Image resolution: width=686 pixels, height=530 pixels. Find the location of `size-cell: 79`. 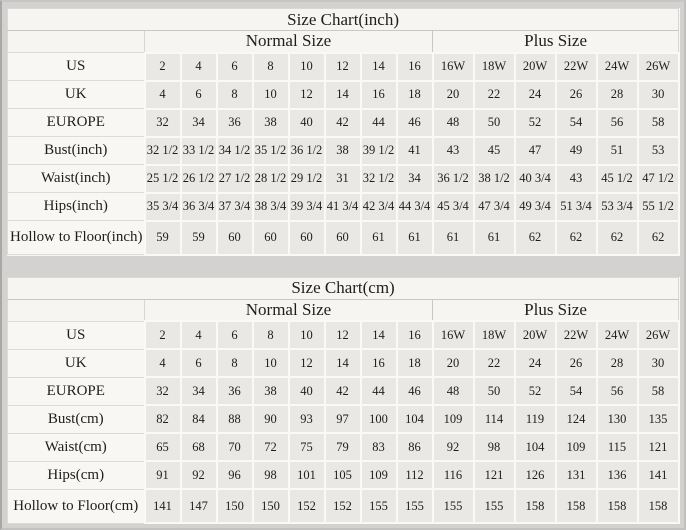

size-cell: 79 is located at coordinates (342, 447).